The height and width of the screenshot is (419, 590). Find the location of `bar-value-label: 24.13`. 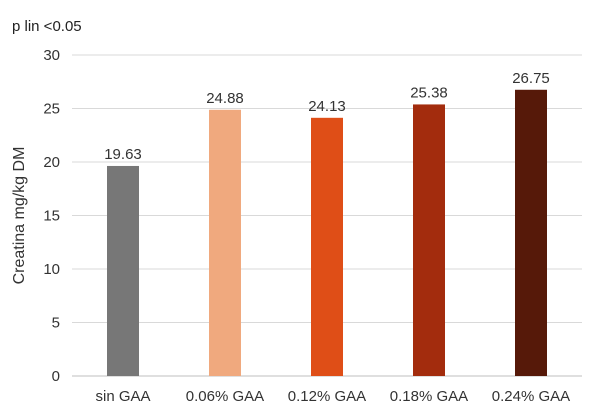

bar-value-label: 24.13 is located at coordinates (327, 106).